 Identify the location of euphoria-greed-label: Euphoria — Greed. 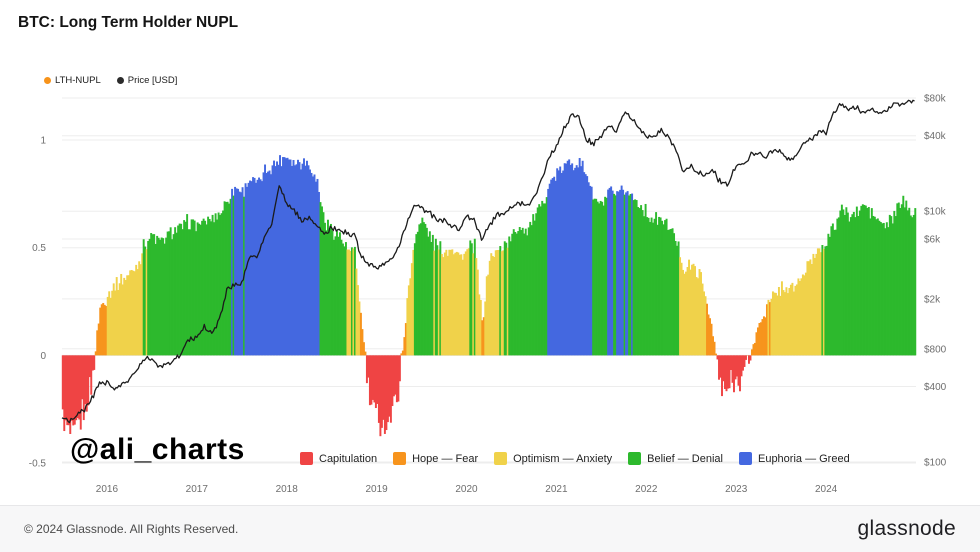
(803, 458).